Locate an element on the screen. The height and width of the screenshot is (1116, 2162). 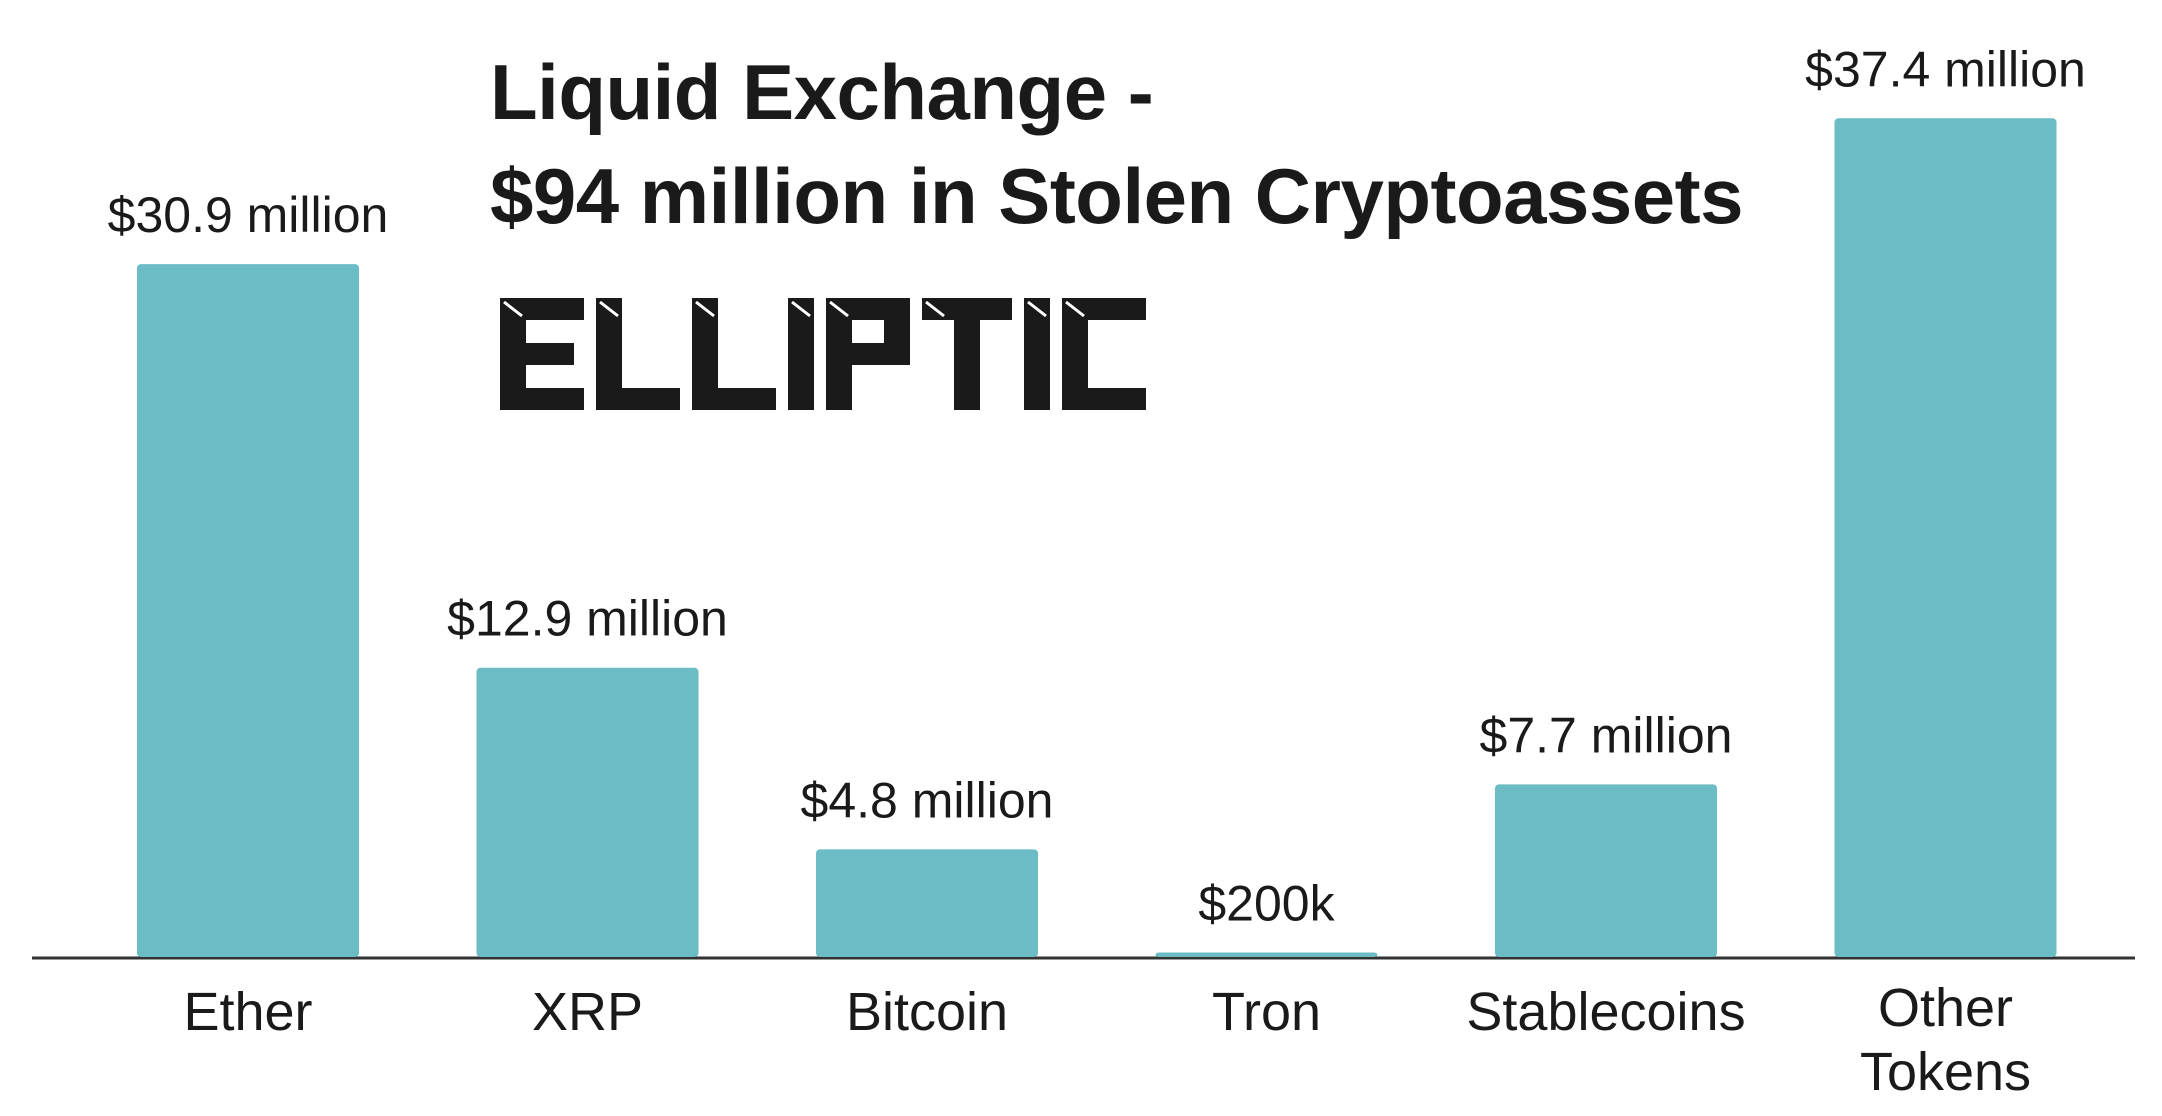
data-label: $4.8 million is located at coordinates (927, 800).